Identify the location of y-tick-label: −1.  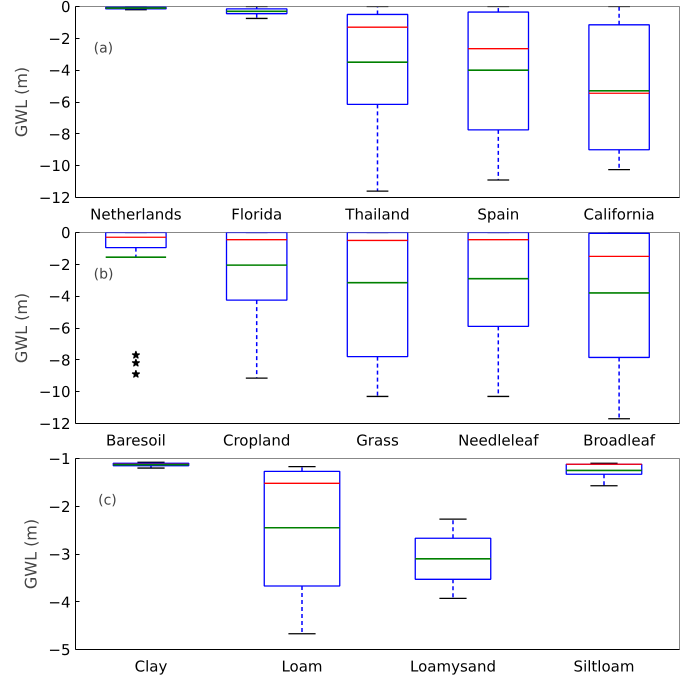
(59, 459).